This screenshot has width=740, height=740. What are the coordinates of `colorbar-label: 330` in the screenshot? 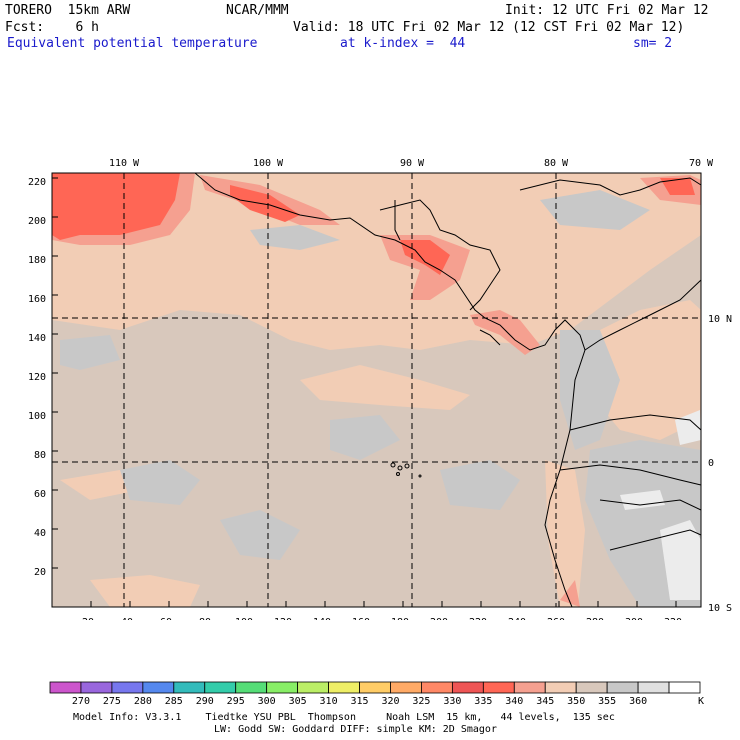 It's located at (452, 701).